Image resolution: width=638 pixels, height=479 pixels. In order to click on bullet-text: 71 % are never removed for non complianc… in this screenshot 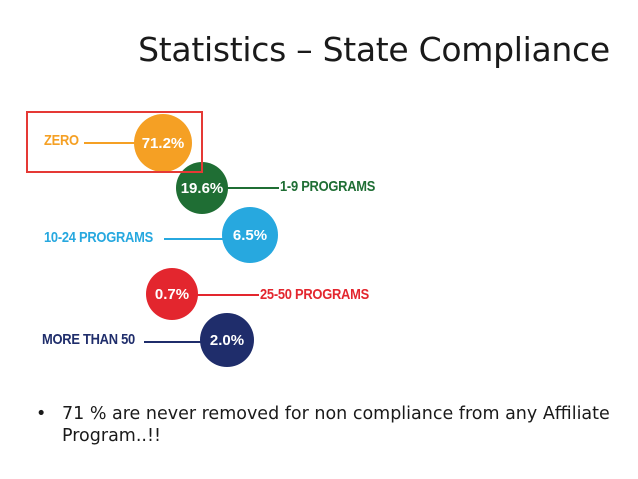, I will do `click(336, 425)`.